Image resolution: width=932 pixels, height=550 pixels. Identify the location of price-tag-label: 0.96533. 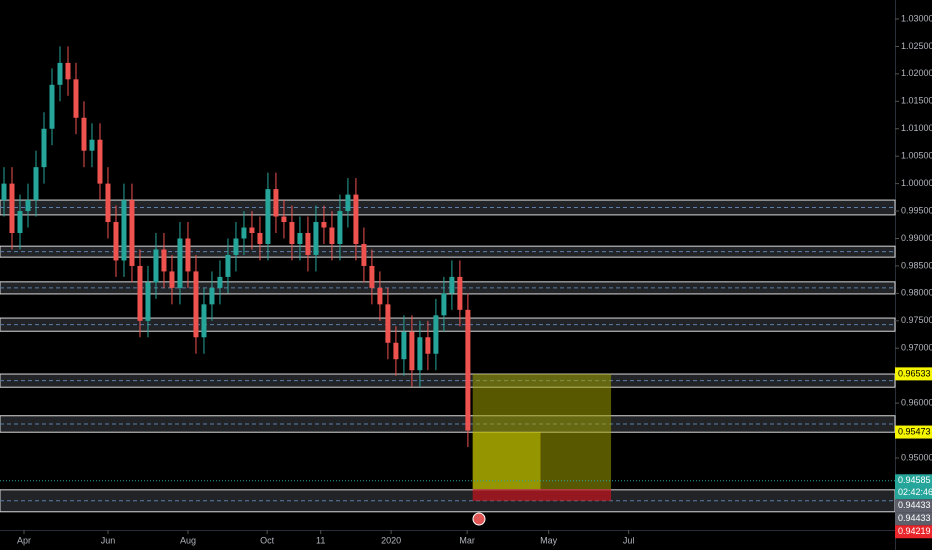
(914, 373).